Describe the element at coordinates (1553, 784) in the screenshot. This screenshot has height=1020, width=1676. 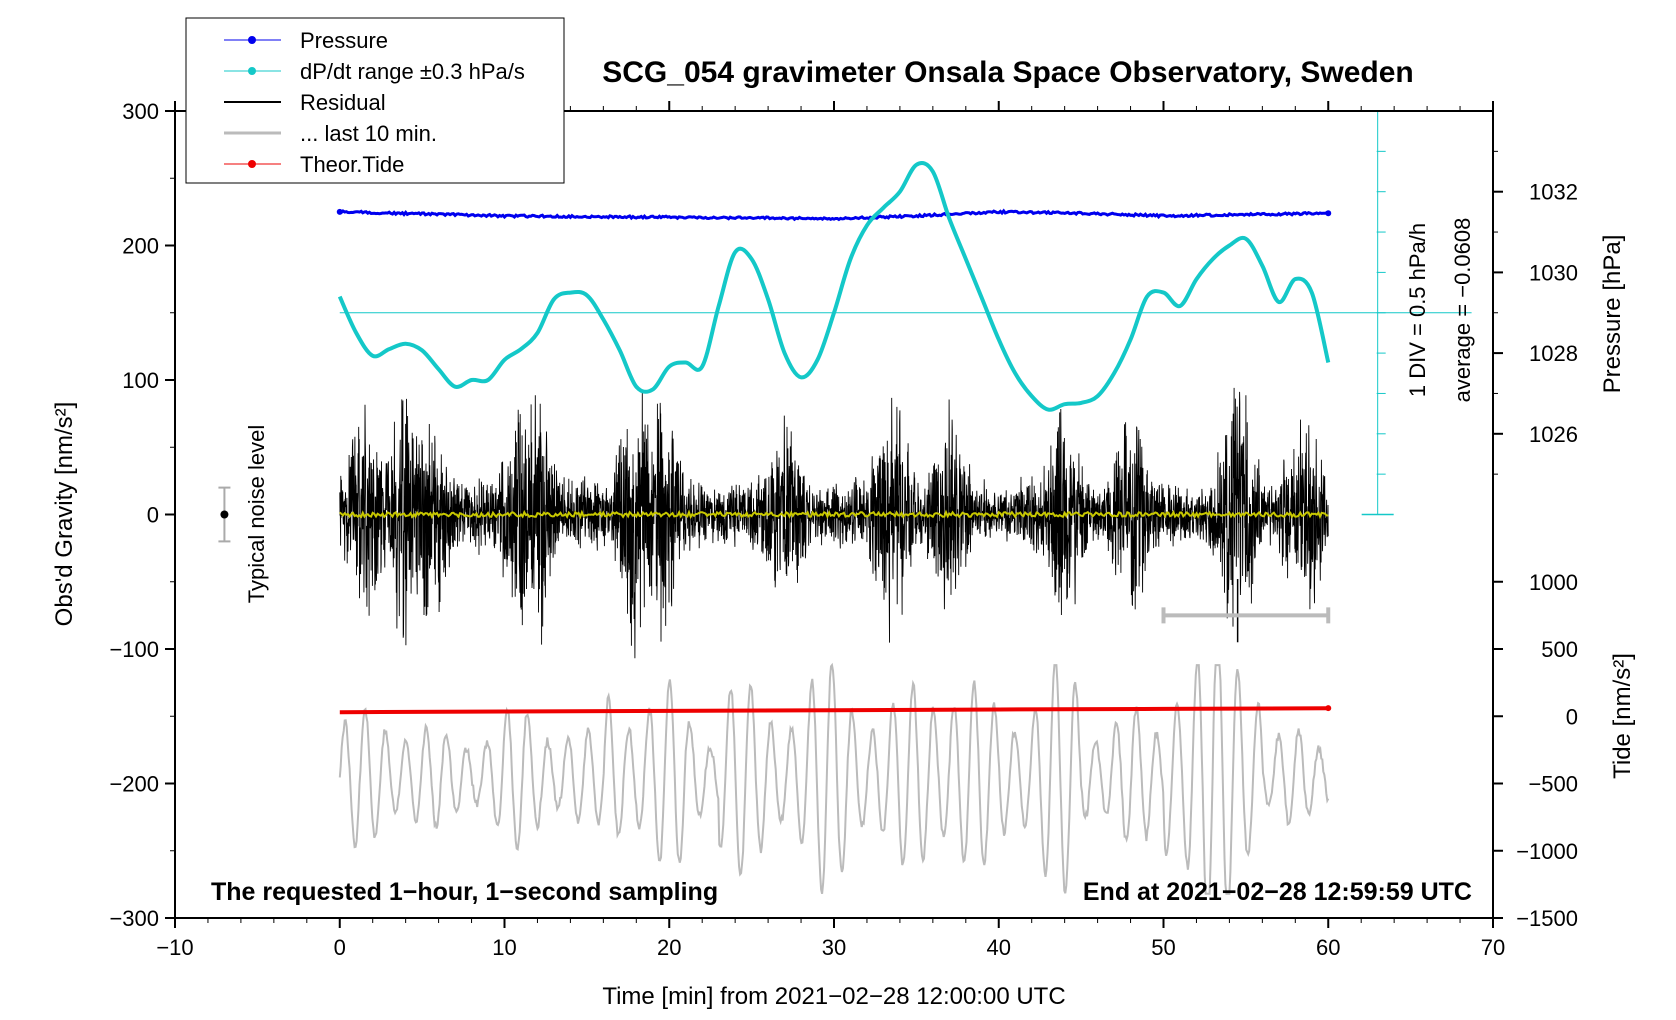
I see `tide-tick-label: −500` at that location.